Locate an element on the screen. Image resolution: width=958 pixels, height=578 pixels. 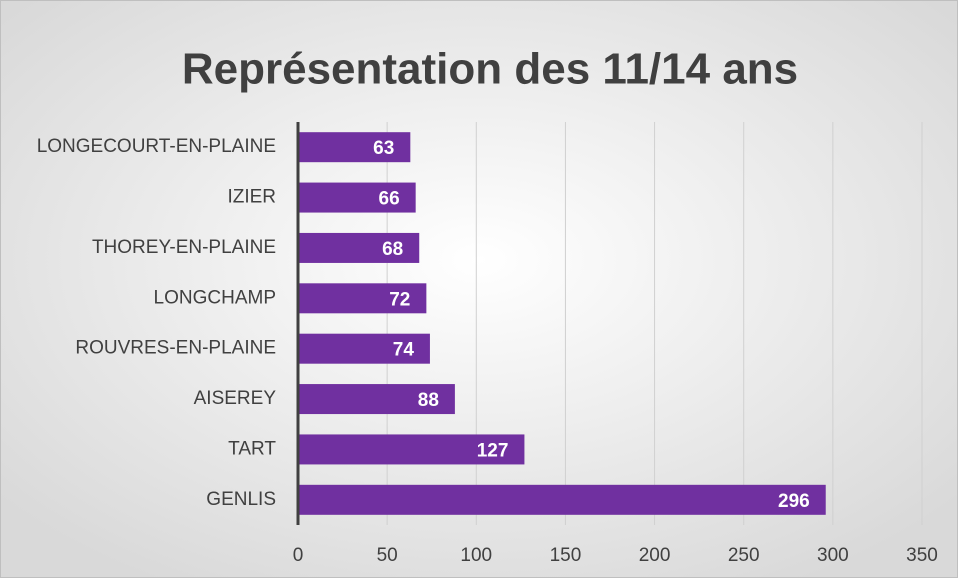
data-label: 296 is located at coordinates (794, 501).